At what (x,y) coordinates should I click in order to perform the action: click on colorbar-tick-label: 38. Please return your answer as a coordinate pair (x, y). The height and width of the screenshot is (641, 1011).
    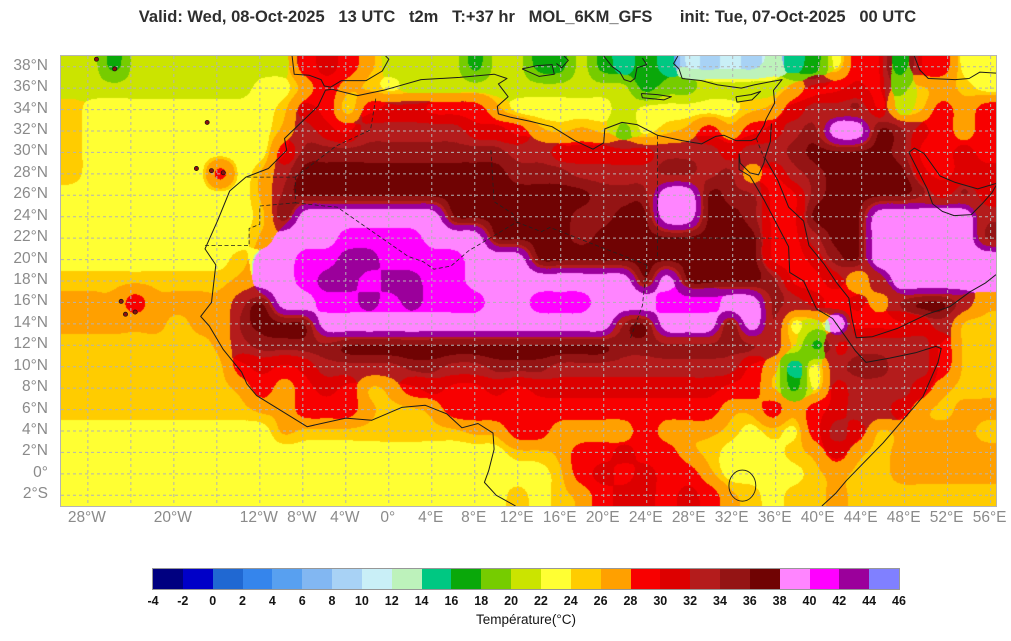
    Looking at the image, I should click on (779, 601).